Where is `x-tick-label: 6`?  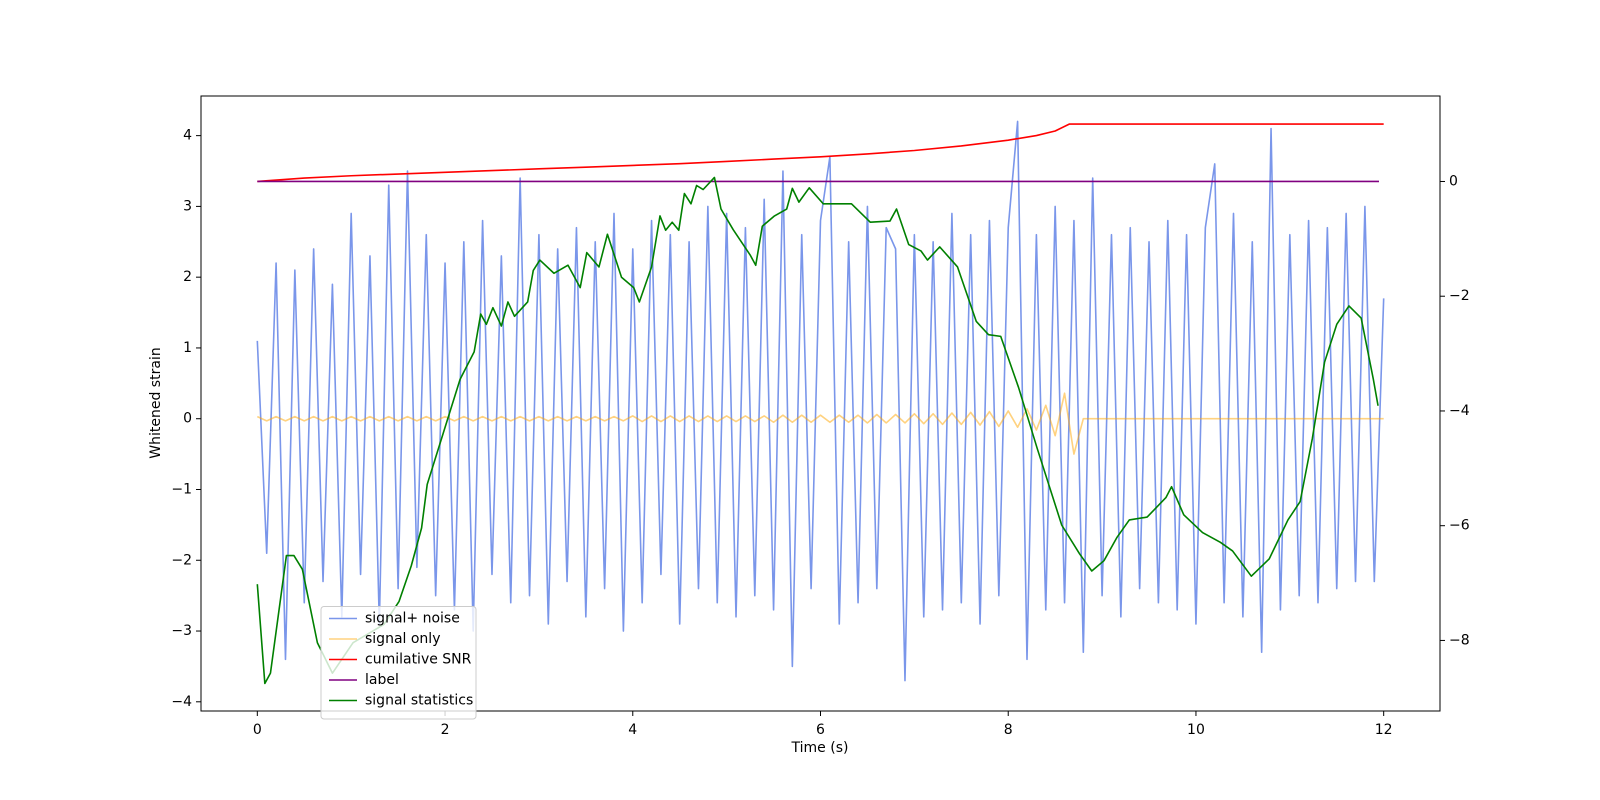
x-tick-label: 6 is located at coordinates (820, 730).